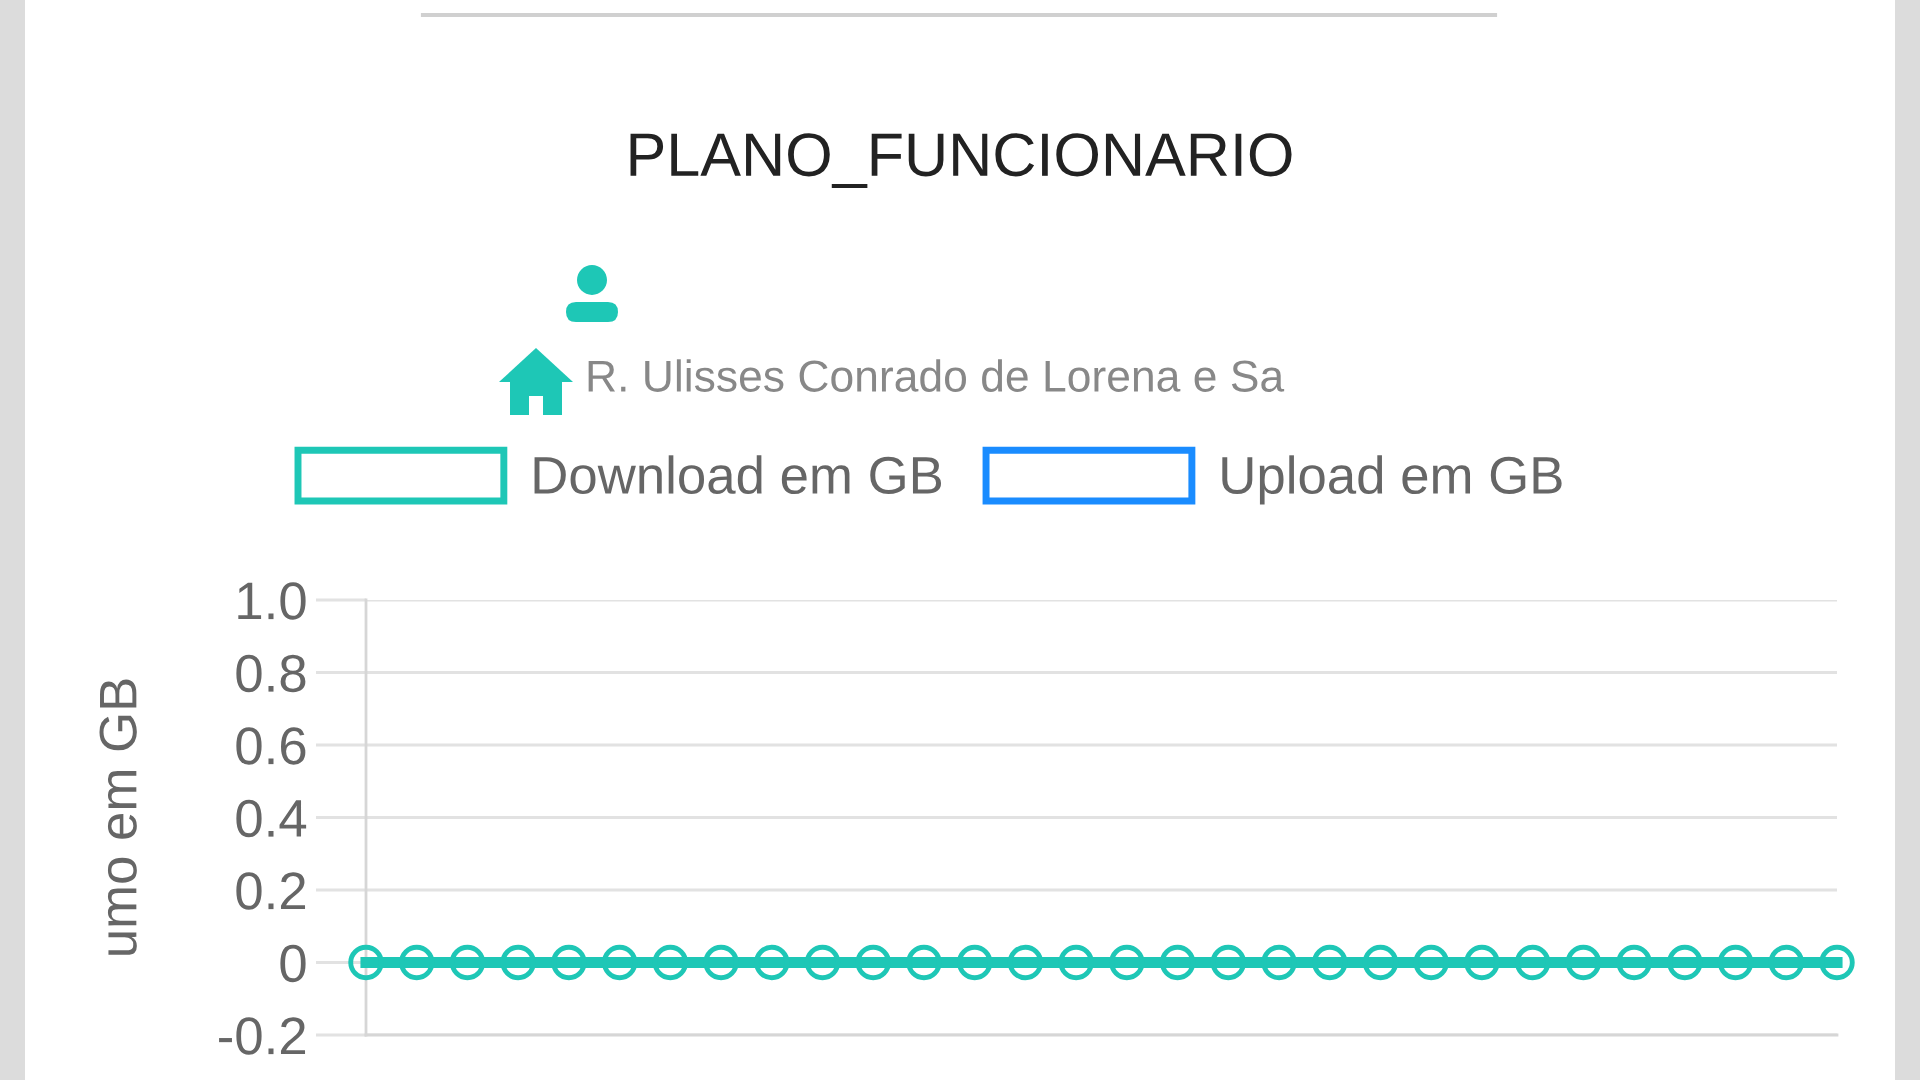 The image size is (1920, 1080). Describe the element at coordinates (1392, 480) in the screenshot. I see `legend-label: Upload em GB` at that location.